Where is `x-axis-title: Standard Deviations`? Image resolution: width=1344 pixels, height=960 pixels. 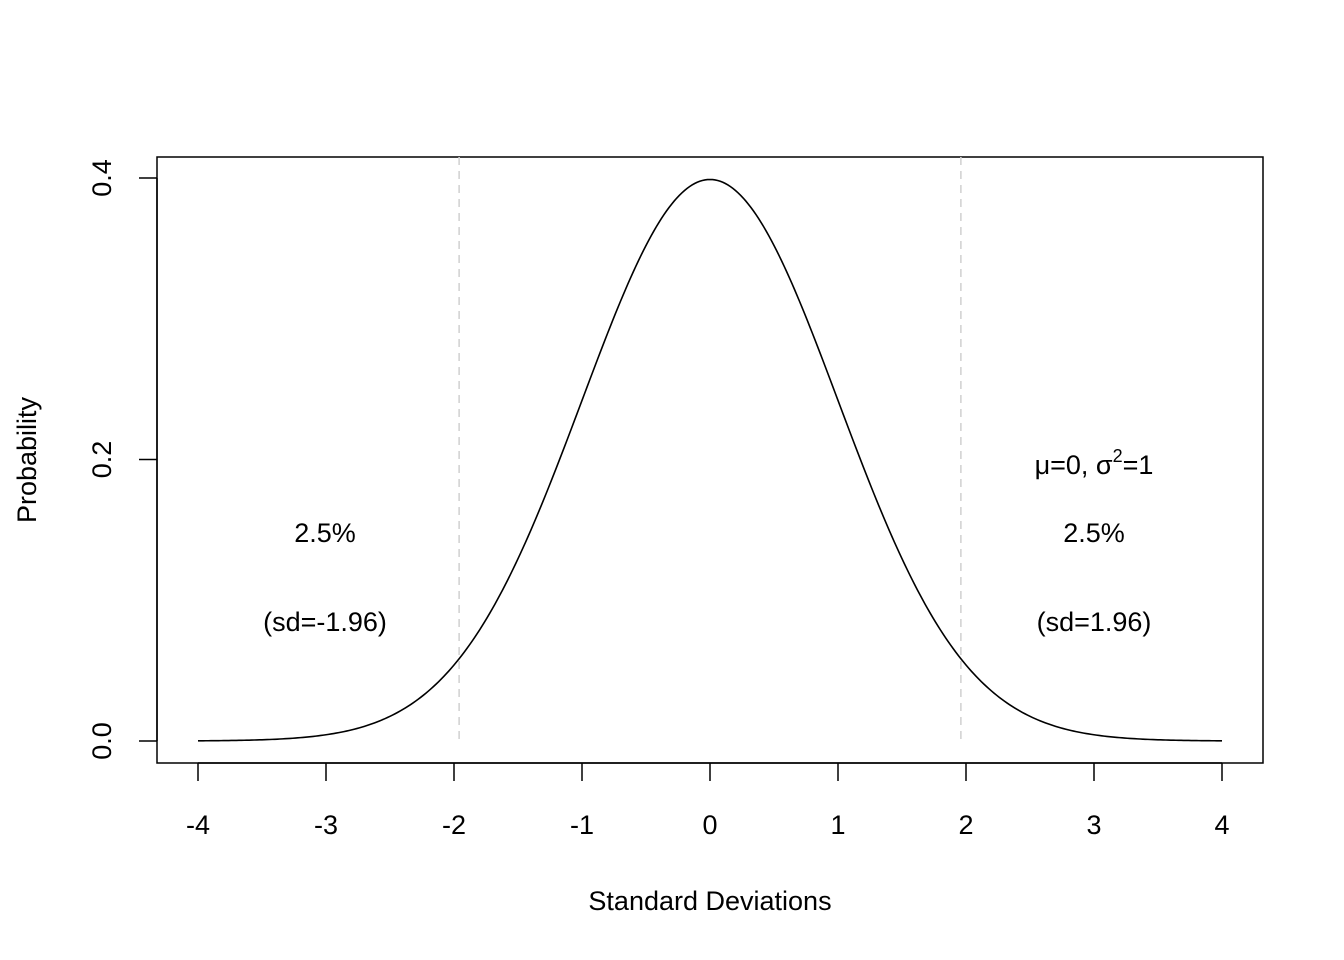 x-axis-title: Standard Deviations is located at coordinates (709, 901).